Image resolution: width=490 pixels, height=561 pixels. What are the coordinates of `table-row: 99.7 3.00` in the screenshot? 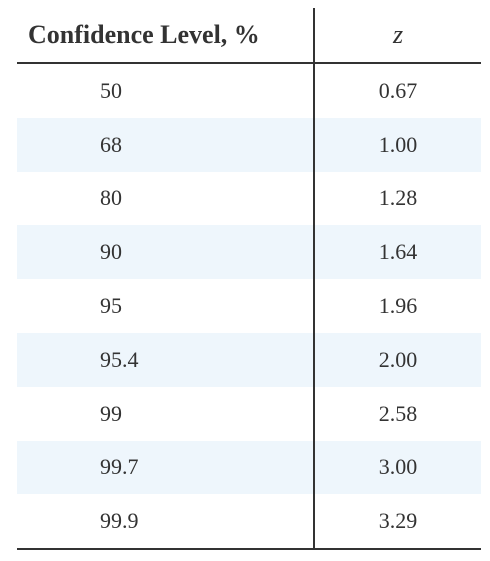 It's located at (249, 467).